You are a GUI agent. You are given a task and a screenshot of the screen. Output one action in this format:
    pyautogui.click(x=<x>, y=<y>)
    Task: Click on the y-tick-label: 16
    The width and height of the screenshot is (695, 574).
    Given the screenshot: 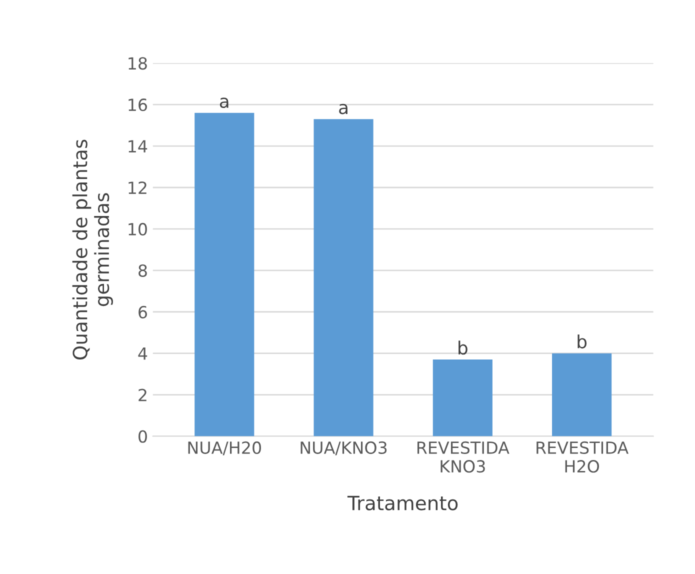 What is the action you would take?
    pyautogui.click(x=137, y=105)
    